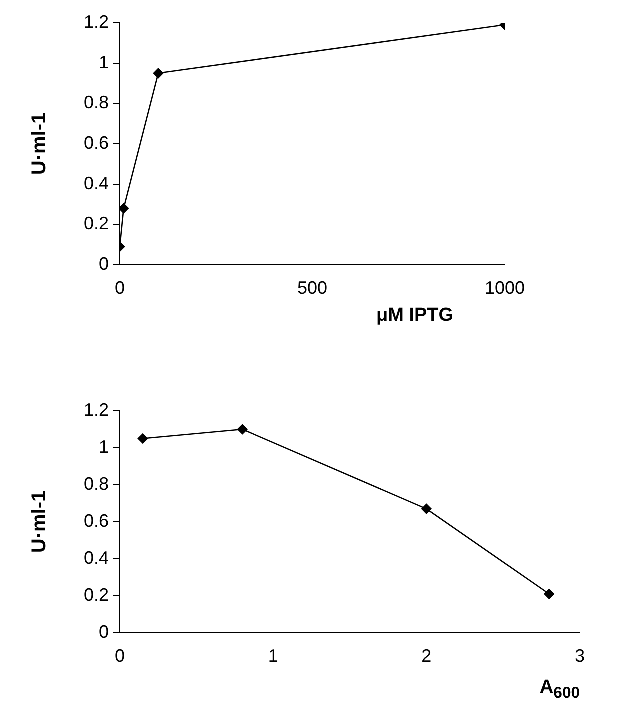  Describe the element at coordinates (505, 288) in the screenshot. I see `x-tick-label: 1000` at that location.